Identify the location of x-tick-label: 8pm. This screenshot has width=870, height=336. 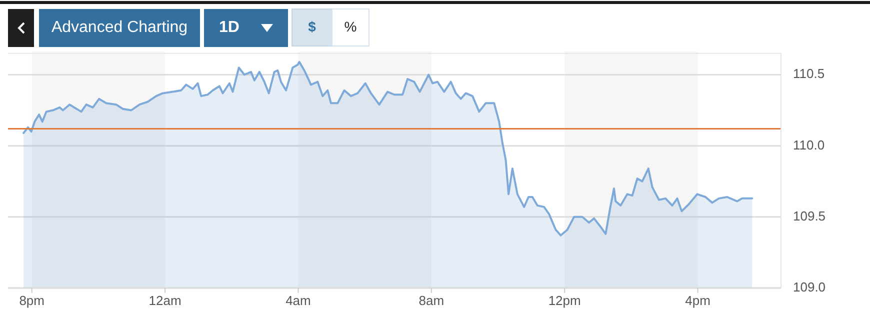
(32, 300).